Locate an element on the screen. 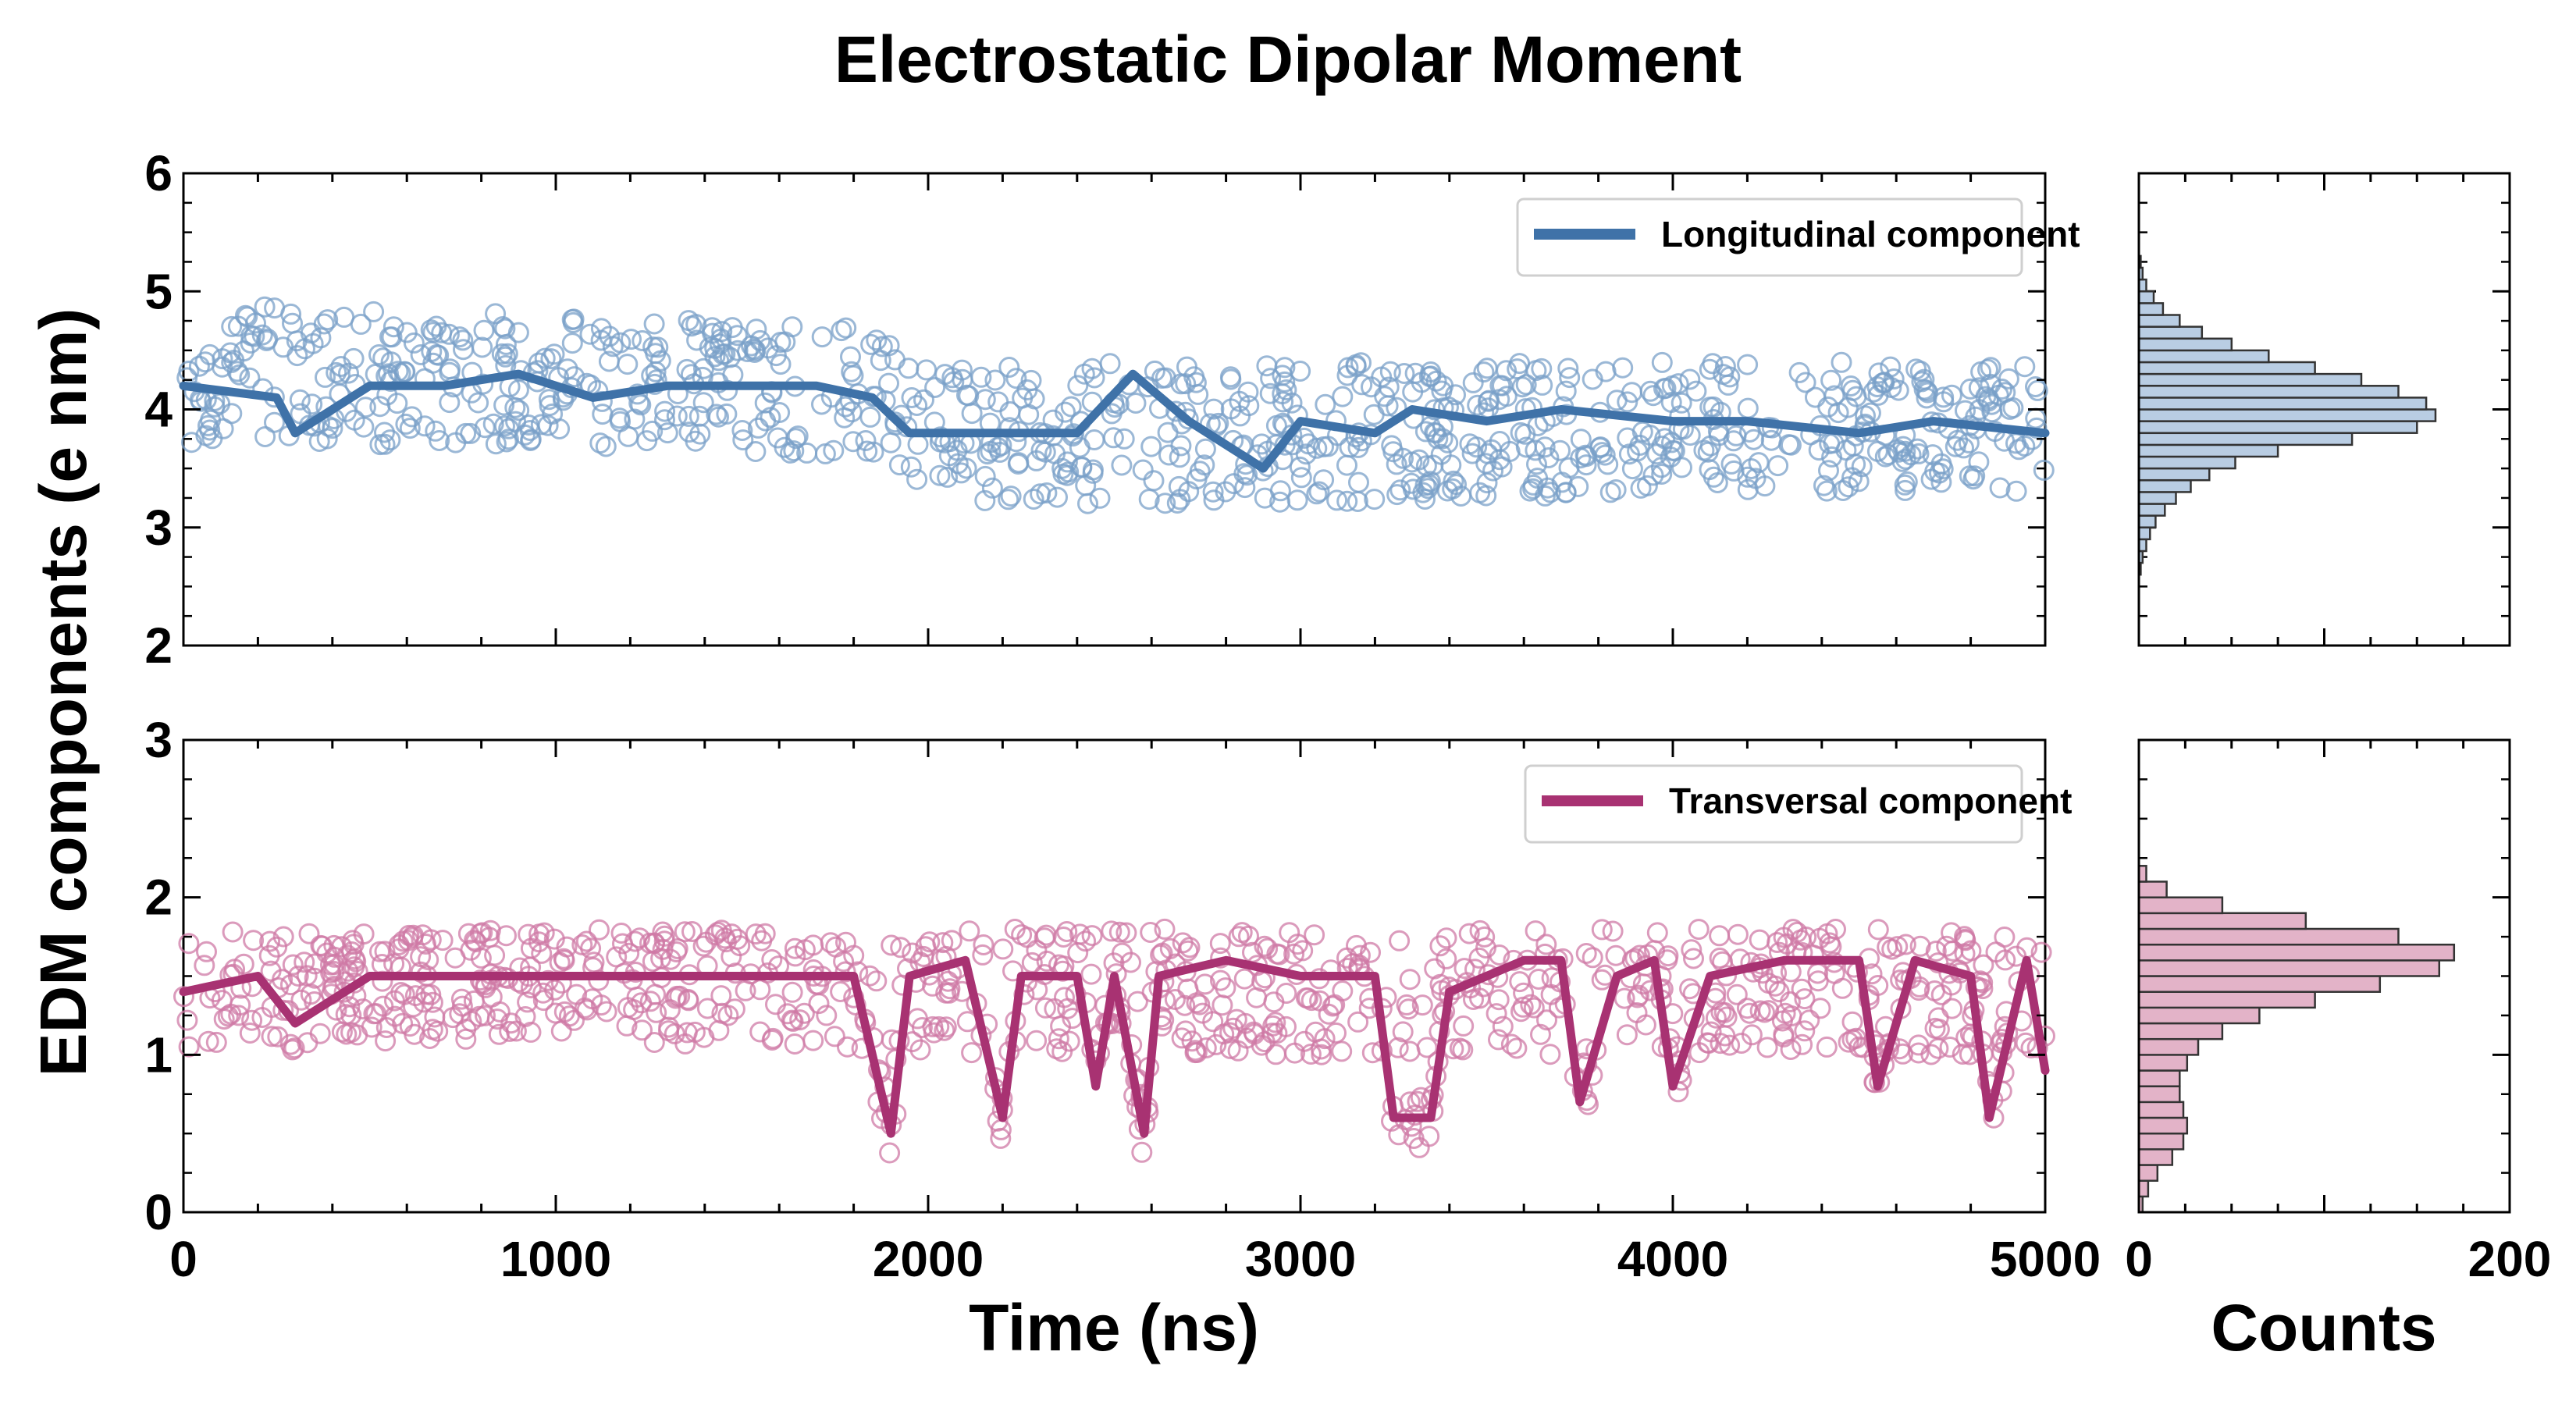 Image resolution: width=2576 pixels, height=1405 pixels. bottom-legend-label: Transversal component is located at coordinates (1870, 801).